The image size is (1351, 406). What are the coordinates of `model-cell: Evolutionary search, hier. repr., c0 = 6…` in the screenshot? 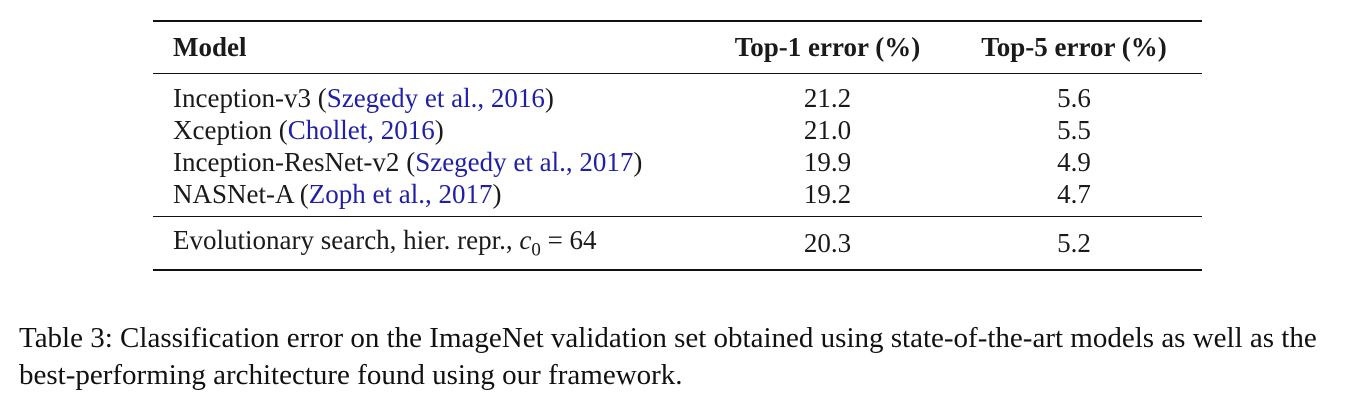 It's located at (431, 244).